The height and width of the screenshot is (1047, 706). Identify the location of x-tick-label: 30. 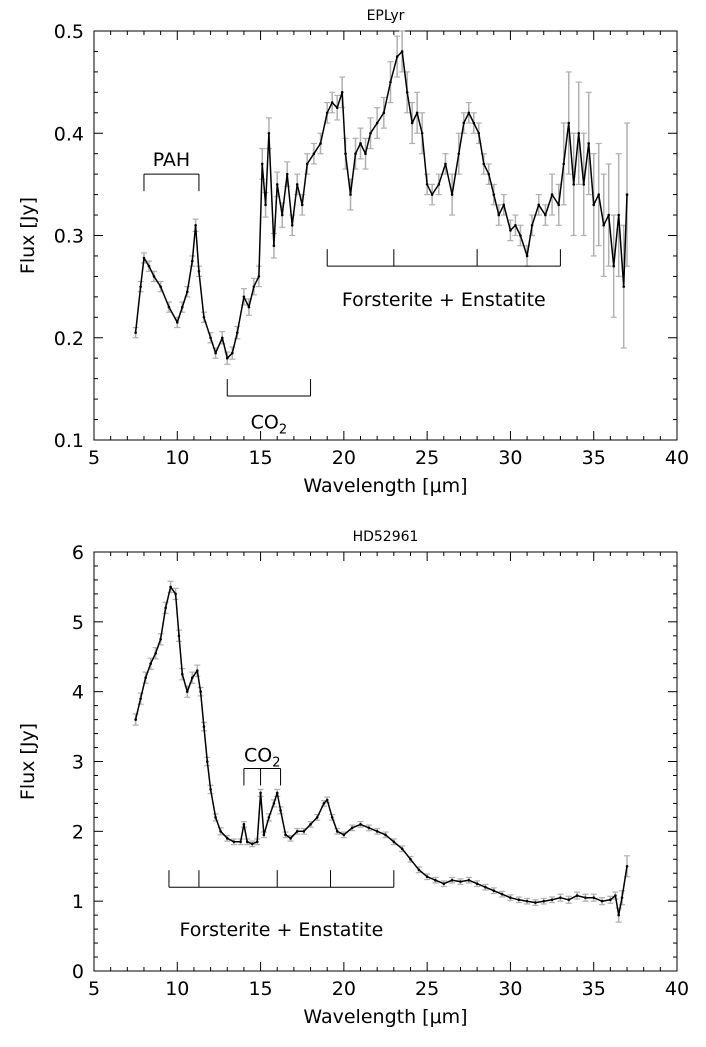
(510, 989).